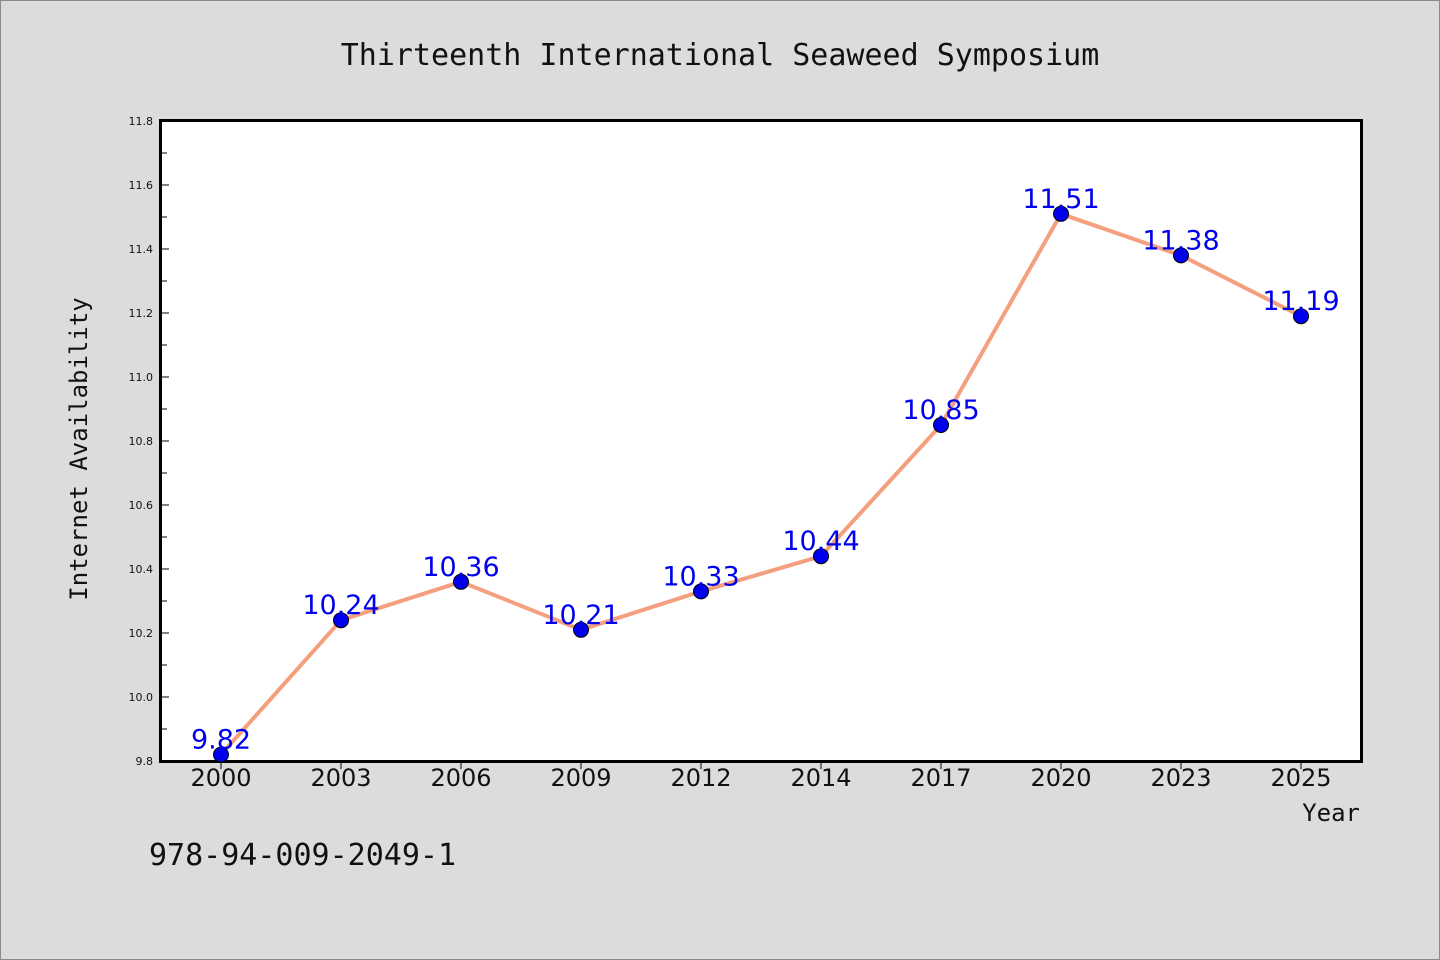 This screenshot has width=1440, height=960. What do you see at coordinates (340, 605) in the screenshot?
I see `data-label: 10.24` at bounding box center [340, 605].